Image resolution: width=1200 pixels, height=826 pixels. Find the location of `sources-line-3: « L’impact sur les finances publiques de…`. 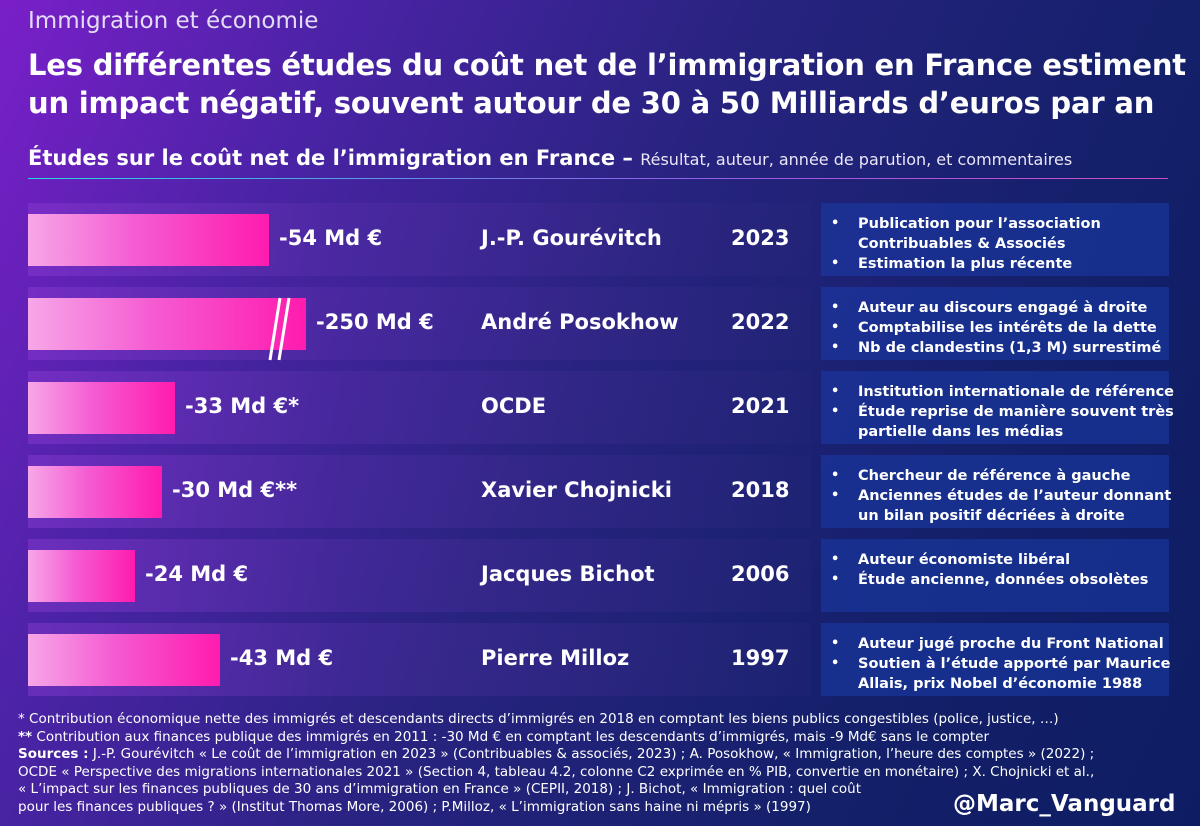

sources-line-3: « L’impact sur les finances publiques de… is located at coordinates (440, 789).